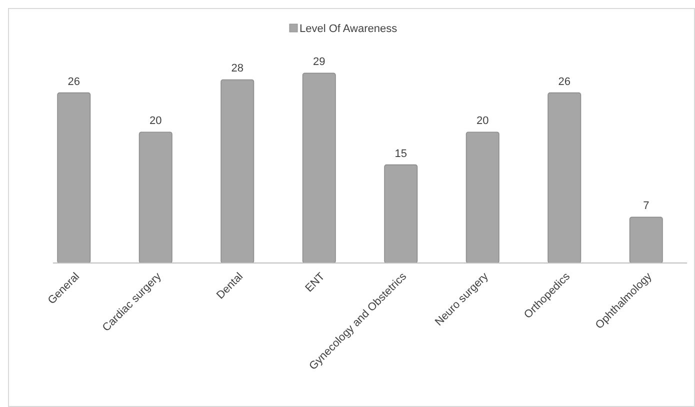 The height and width of the screenshot is (407, 695). What do you see at coordinates (646, 206) in the screenshot?
I see `data-label: 7` at bounding box center [646, 206].